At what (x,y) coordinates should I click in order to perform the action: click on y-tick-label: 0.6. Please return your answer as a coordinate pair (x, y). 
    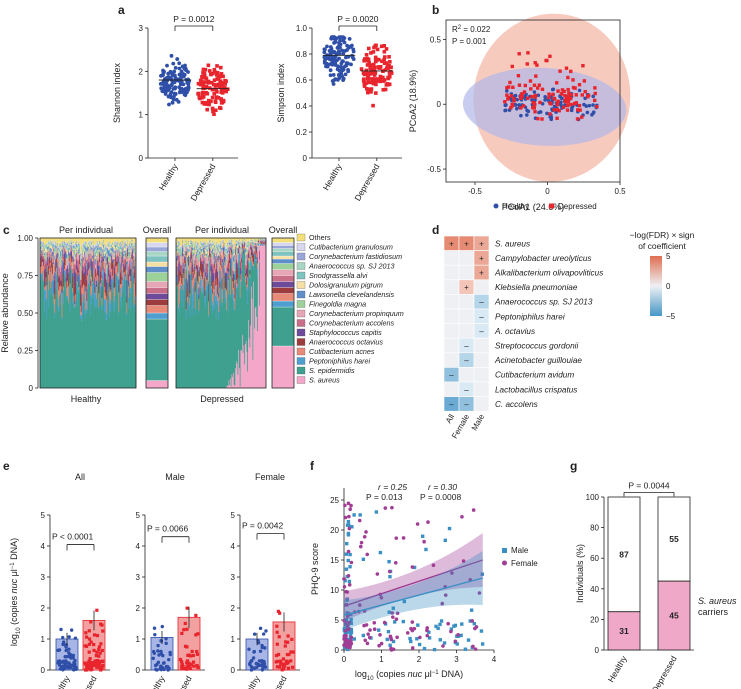
    Looking at the image, I should click on (302, 80).